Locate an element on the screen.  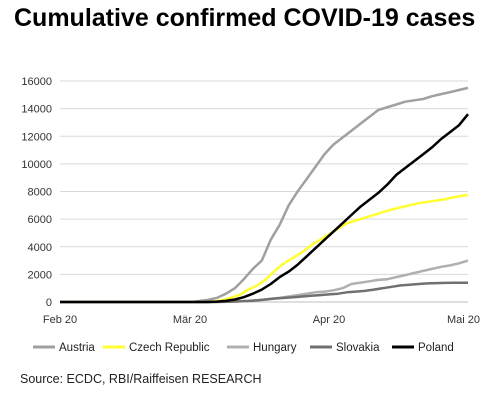
x-tick-label: Feb 20 is located at coordinates (60, 320).